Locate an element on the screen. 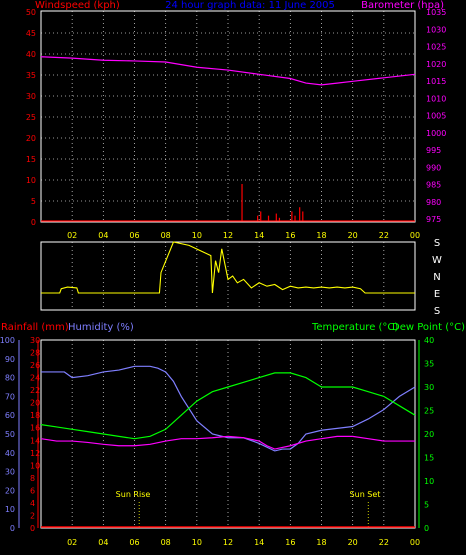 The image size is (466, 555). temperature-line is located at coordinates (228, 406).